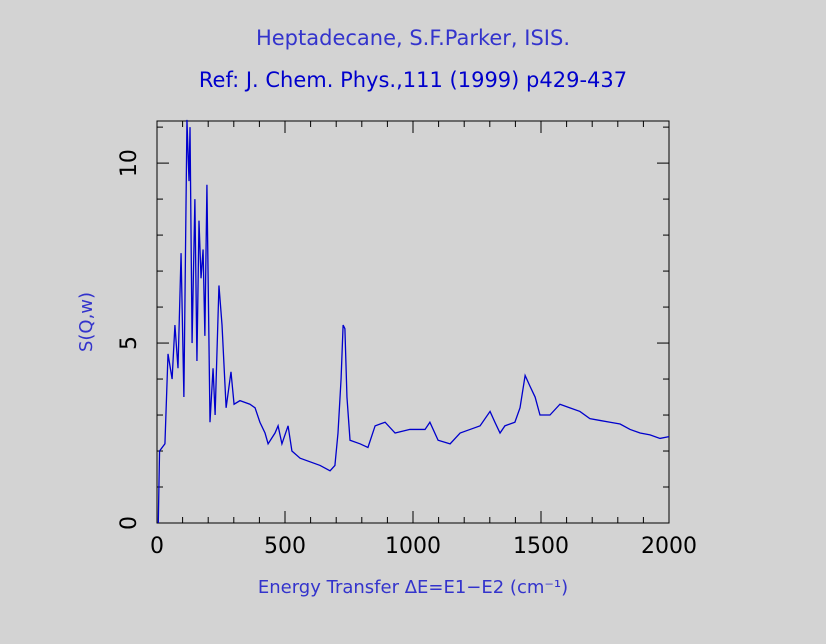 The height and width of the screenshot is (644, 826). I want to click on y-tick-label: 5, so click(129, 343).